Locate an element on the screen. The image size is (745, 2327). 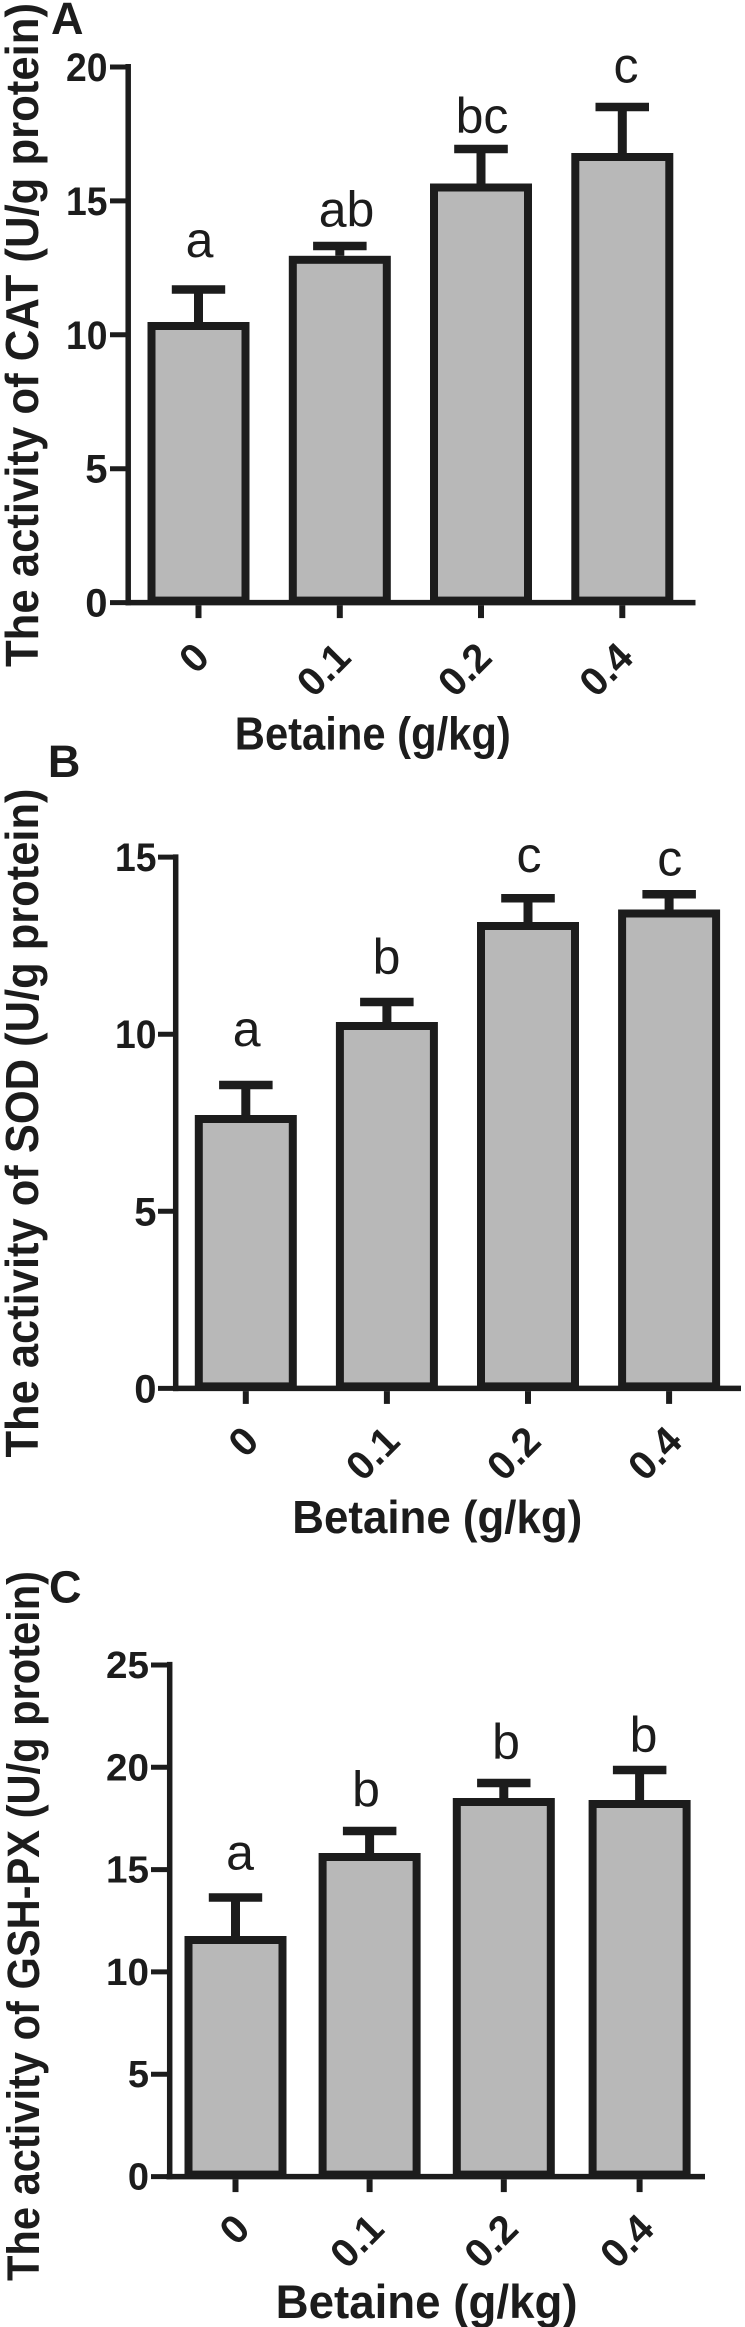
svg-text:The activity of CAT (U/g prote: The activity of CAT (U/g protein) is located at coordinates (24, 335).